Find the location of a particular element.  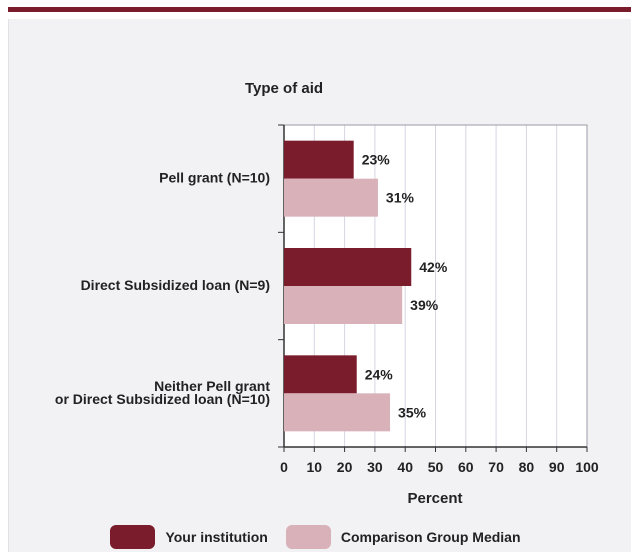

chart-title: Type of aid is located at coordinates (284, 88).